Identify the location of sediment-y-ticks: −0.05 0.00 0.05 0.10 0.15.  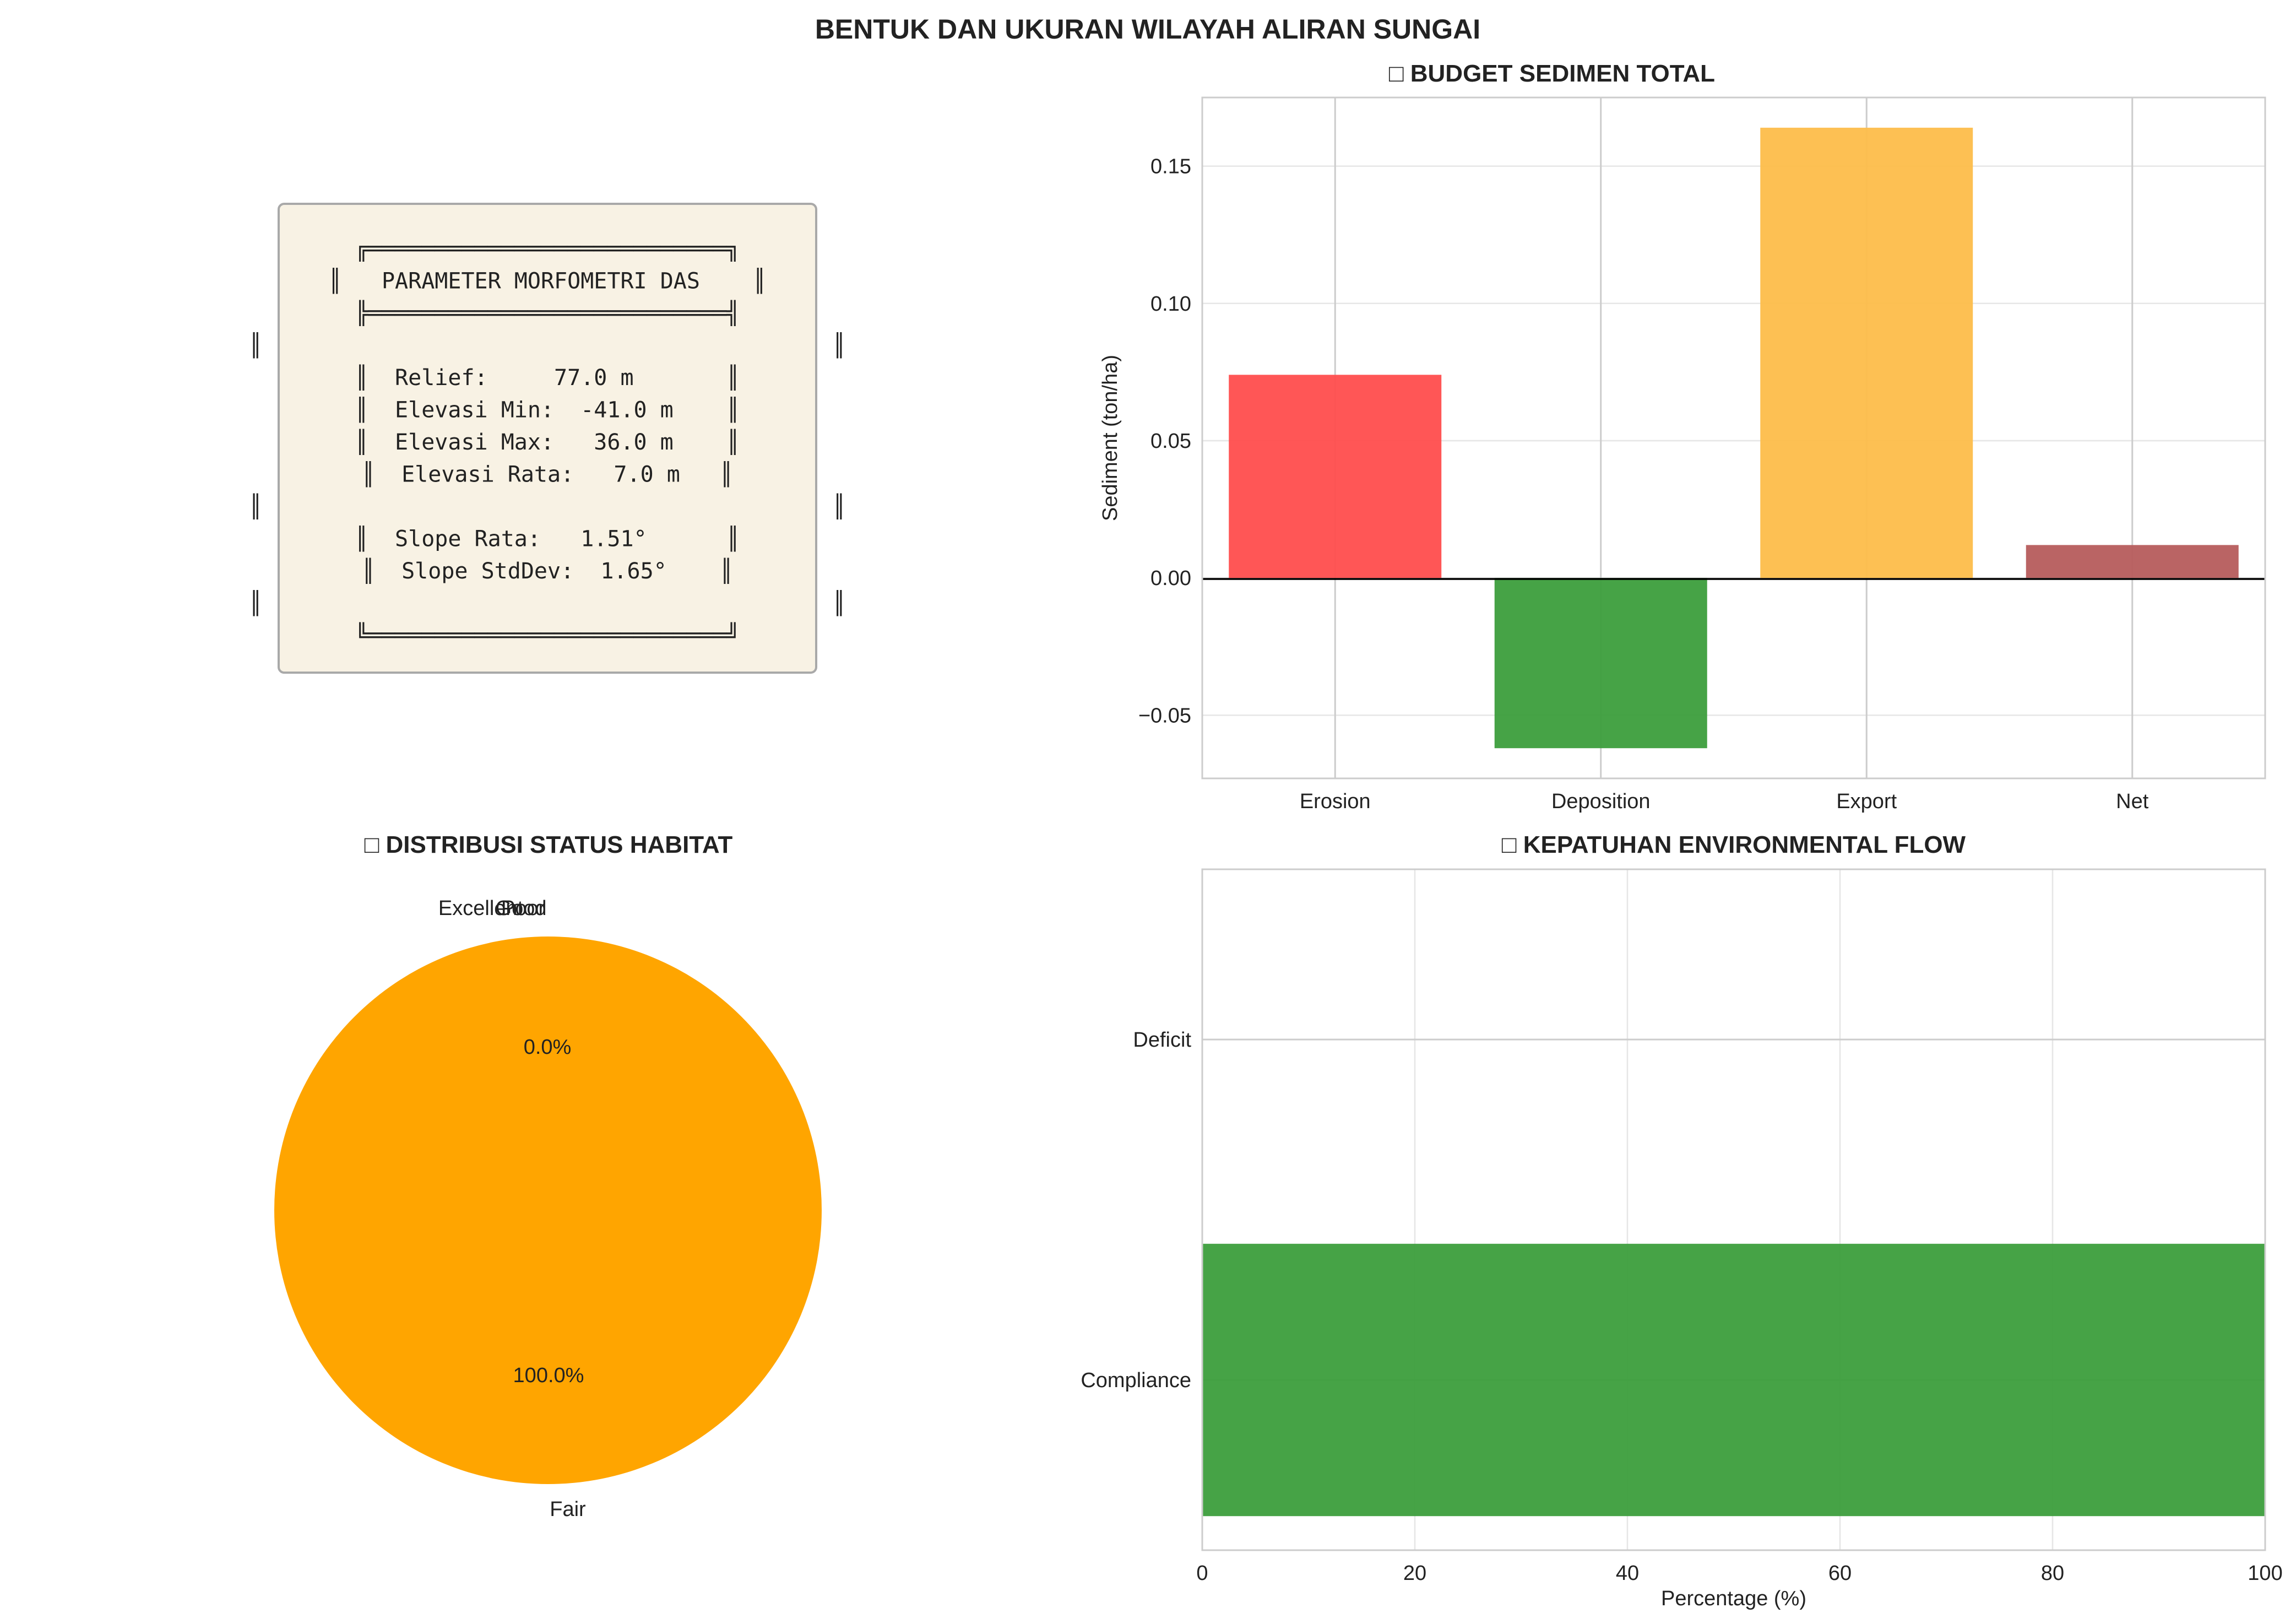
(1164, 442).